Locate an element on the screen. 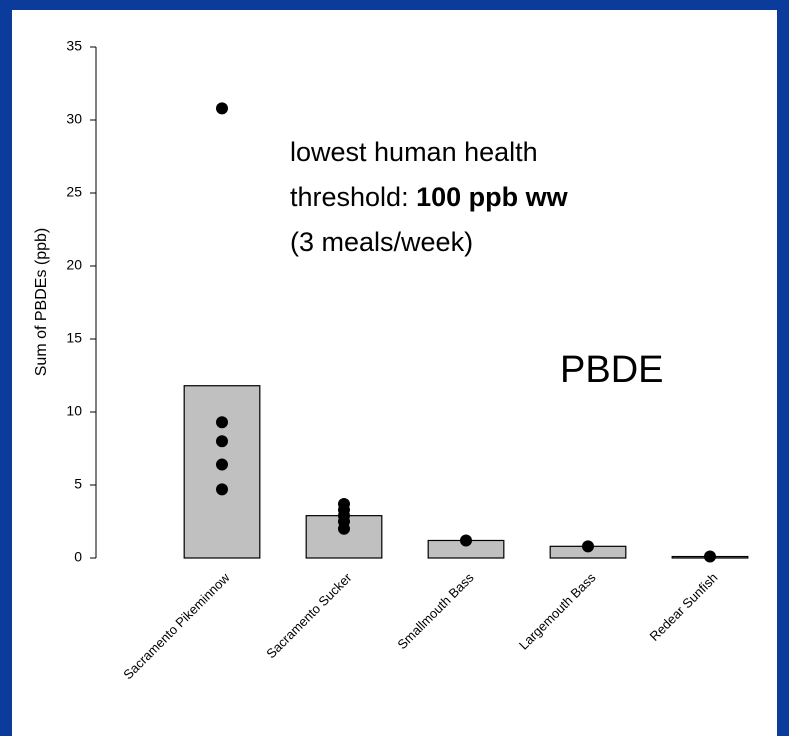  x-tick-label: Sacramento Pikeminnow is located at coordinates (176, 626).